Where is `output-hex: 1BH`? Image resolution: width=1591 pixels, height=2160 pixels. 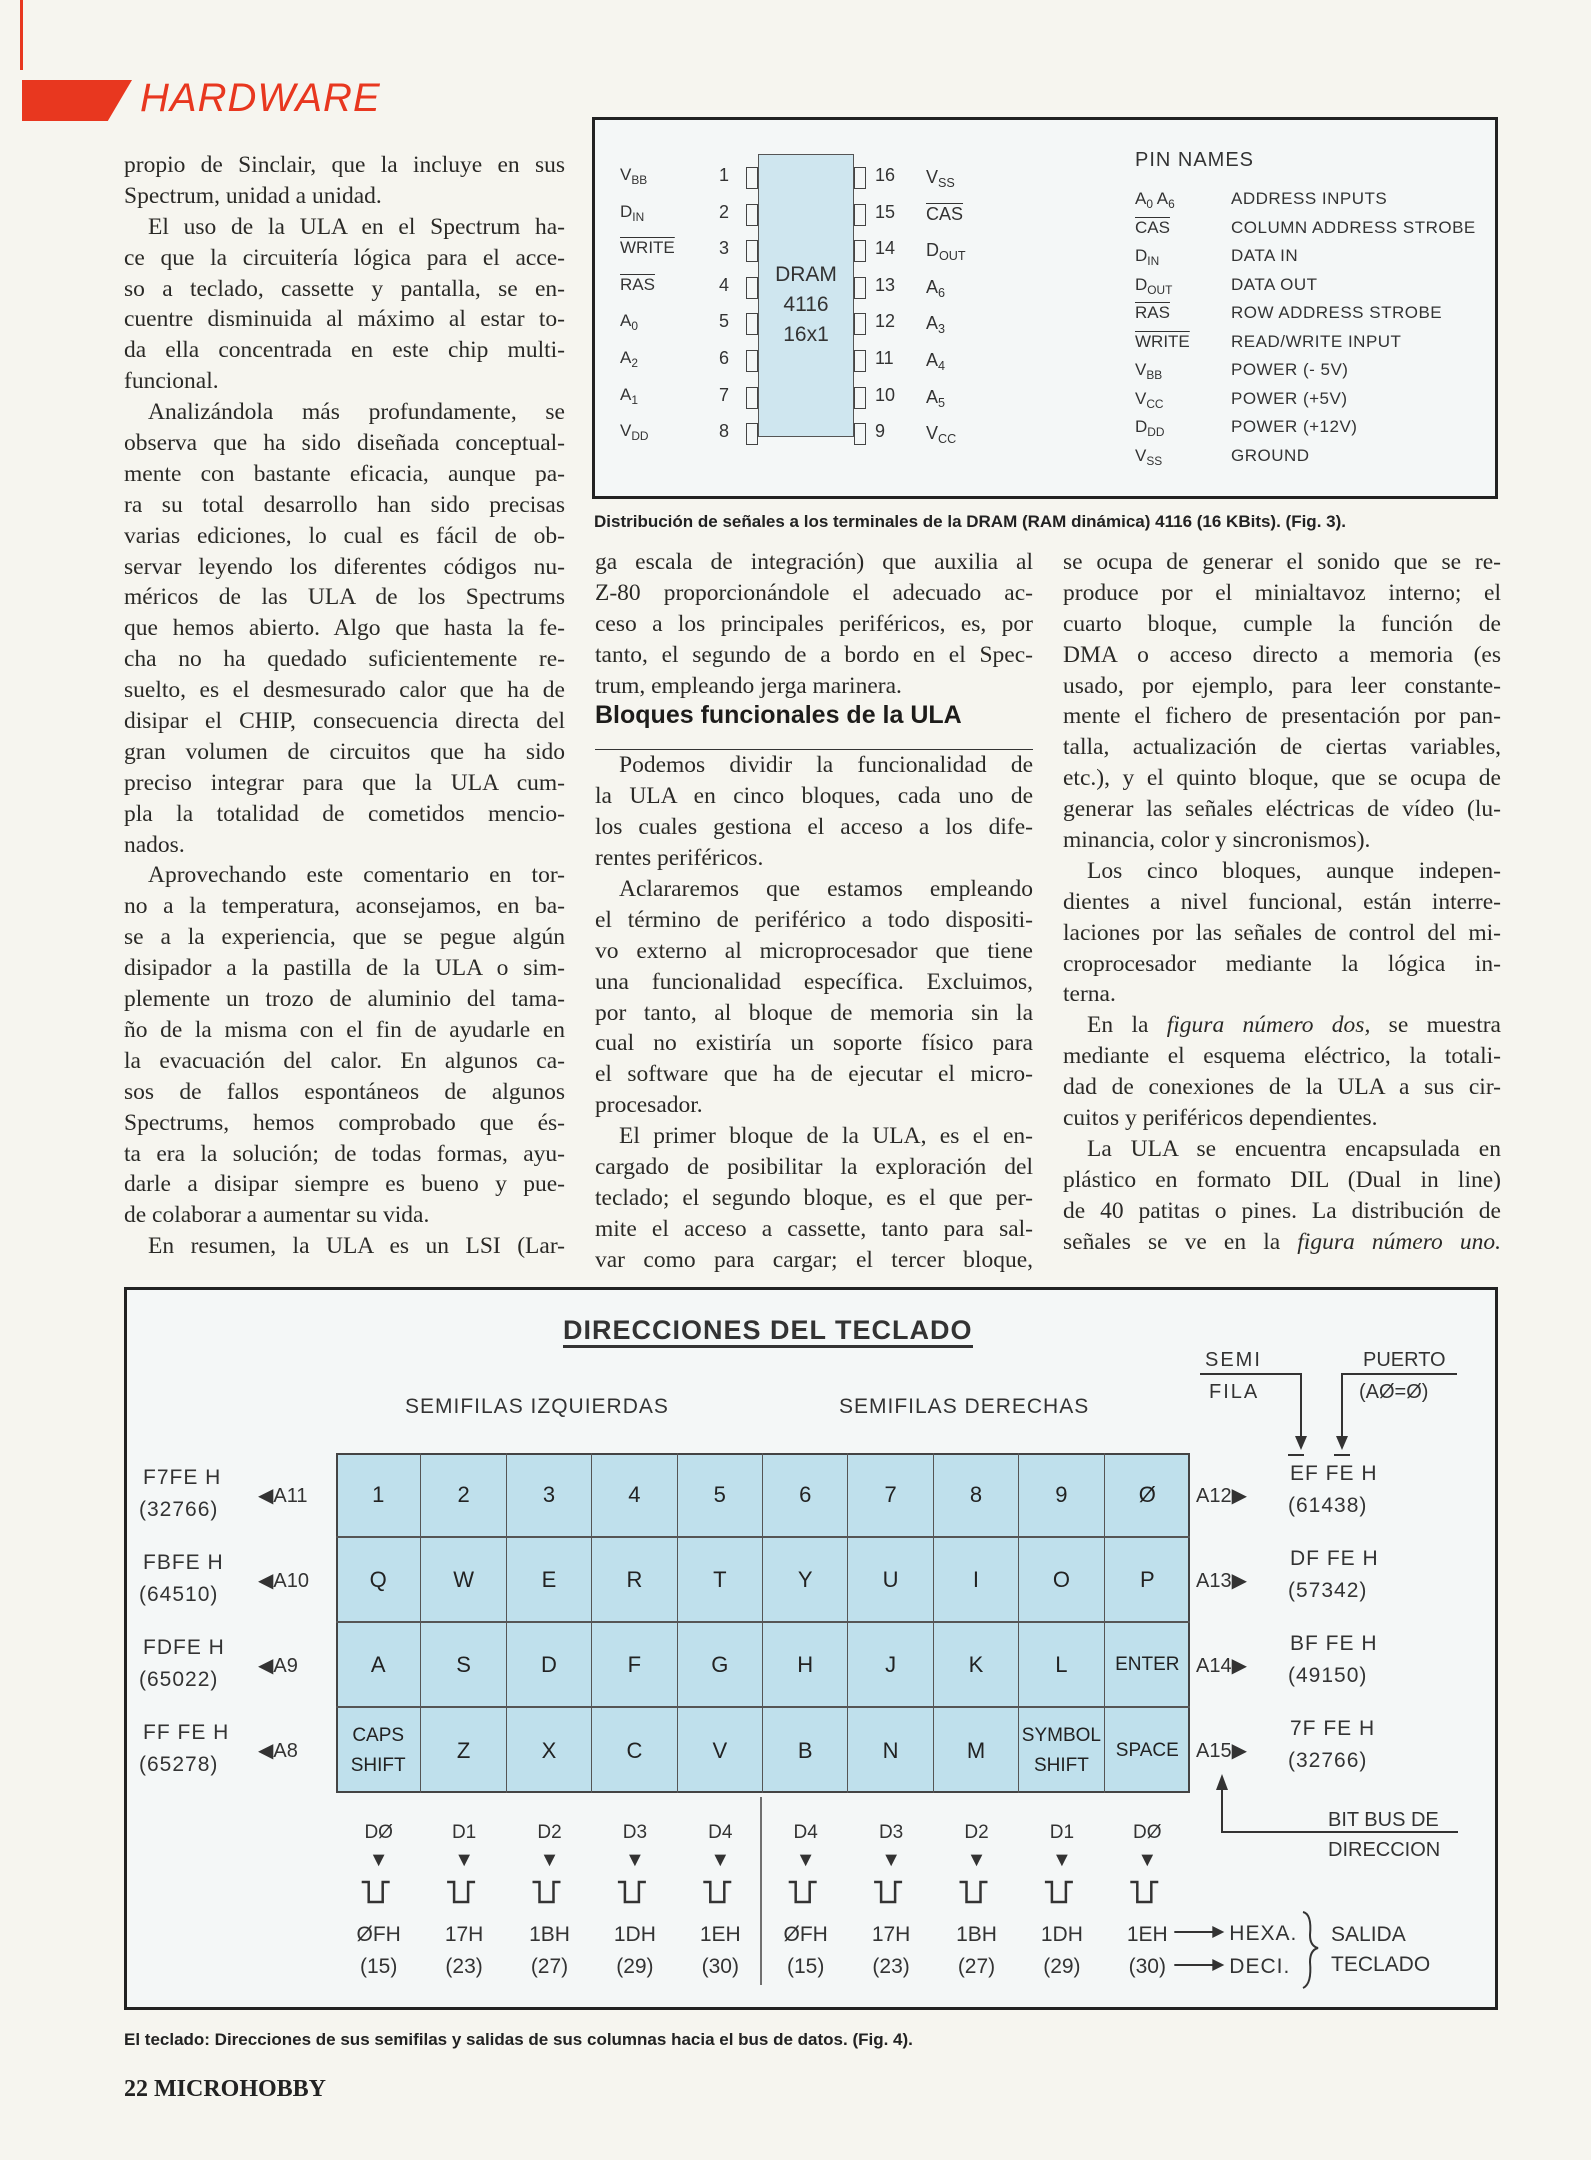 output-hex: 1BH is located at coordinates (549, 1934).